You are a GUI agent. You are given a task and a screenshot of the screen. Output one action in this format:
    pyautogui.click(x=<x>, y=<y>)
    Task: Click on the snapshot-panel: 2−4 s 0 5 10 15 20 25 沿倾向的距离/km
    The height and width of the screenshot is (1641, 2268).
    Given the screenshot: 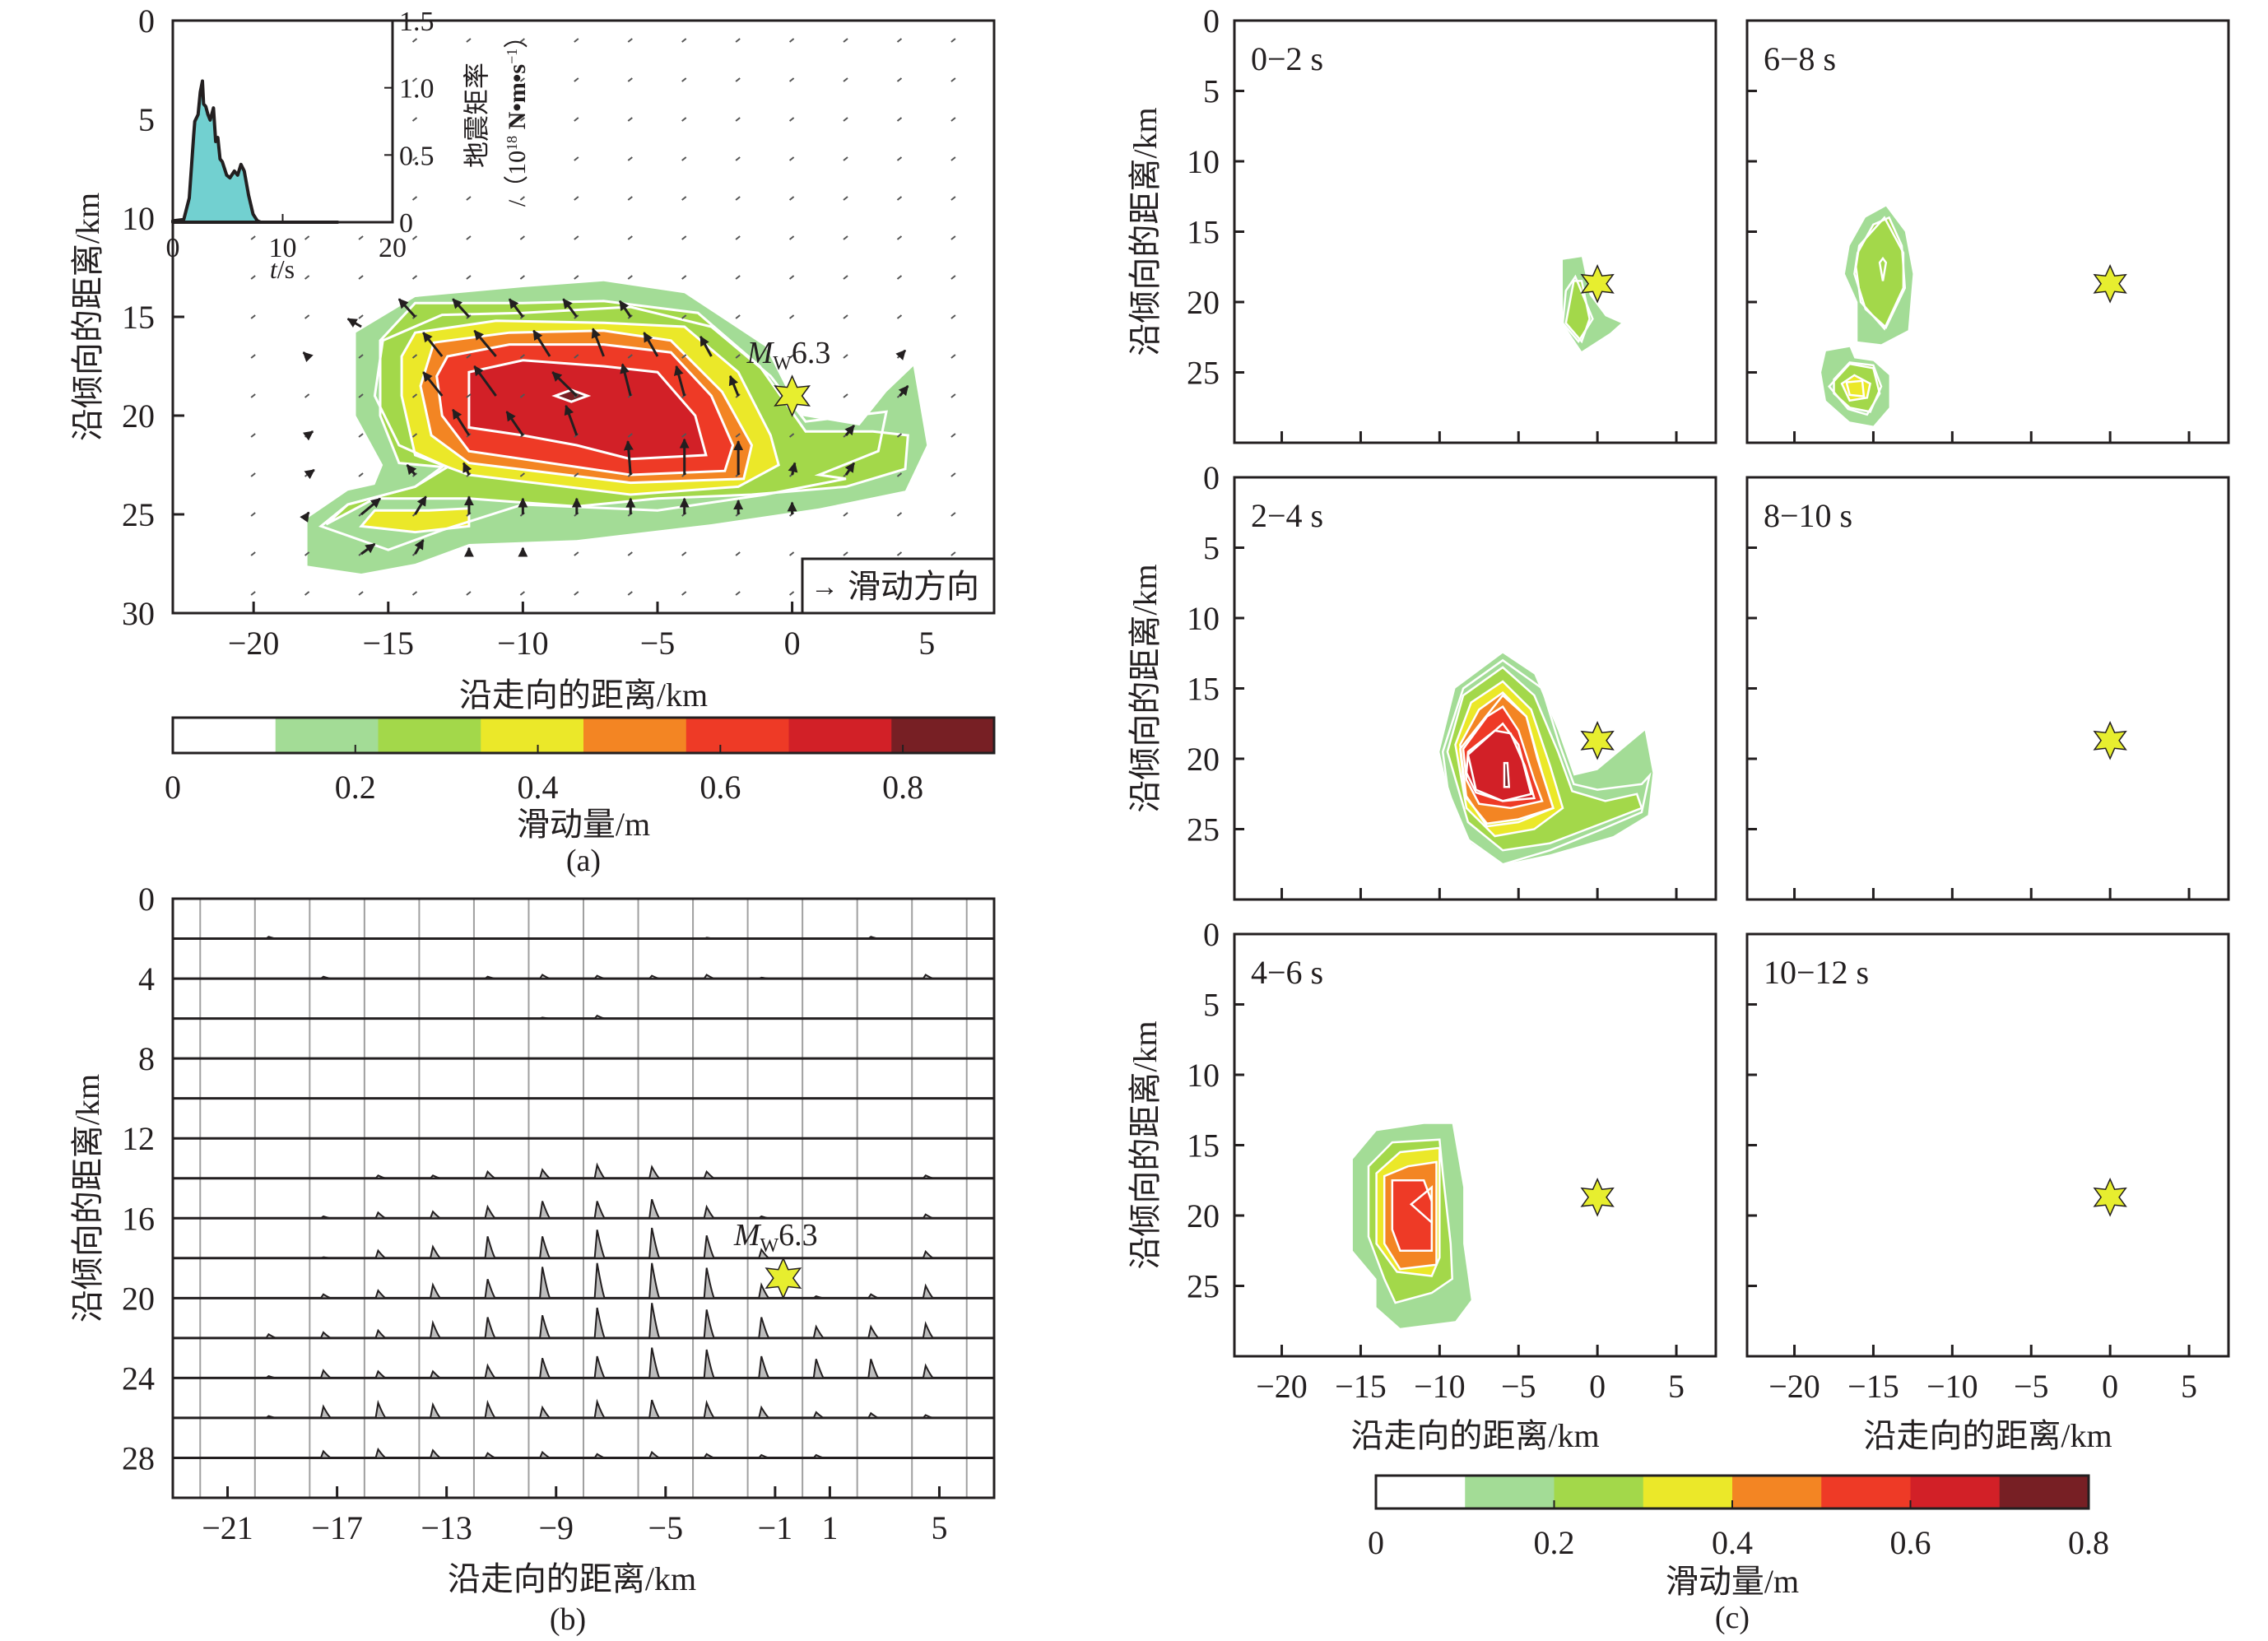 What is the action you would take?
    pyautogui.click(x=1422, y=680)
    